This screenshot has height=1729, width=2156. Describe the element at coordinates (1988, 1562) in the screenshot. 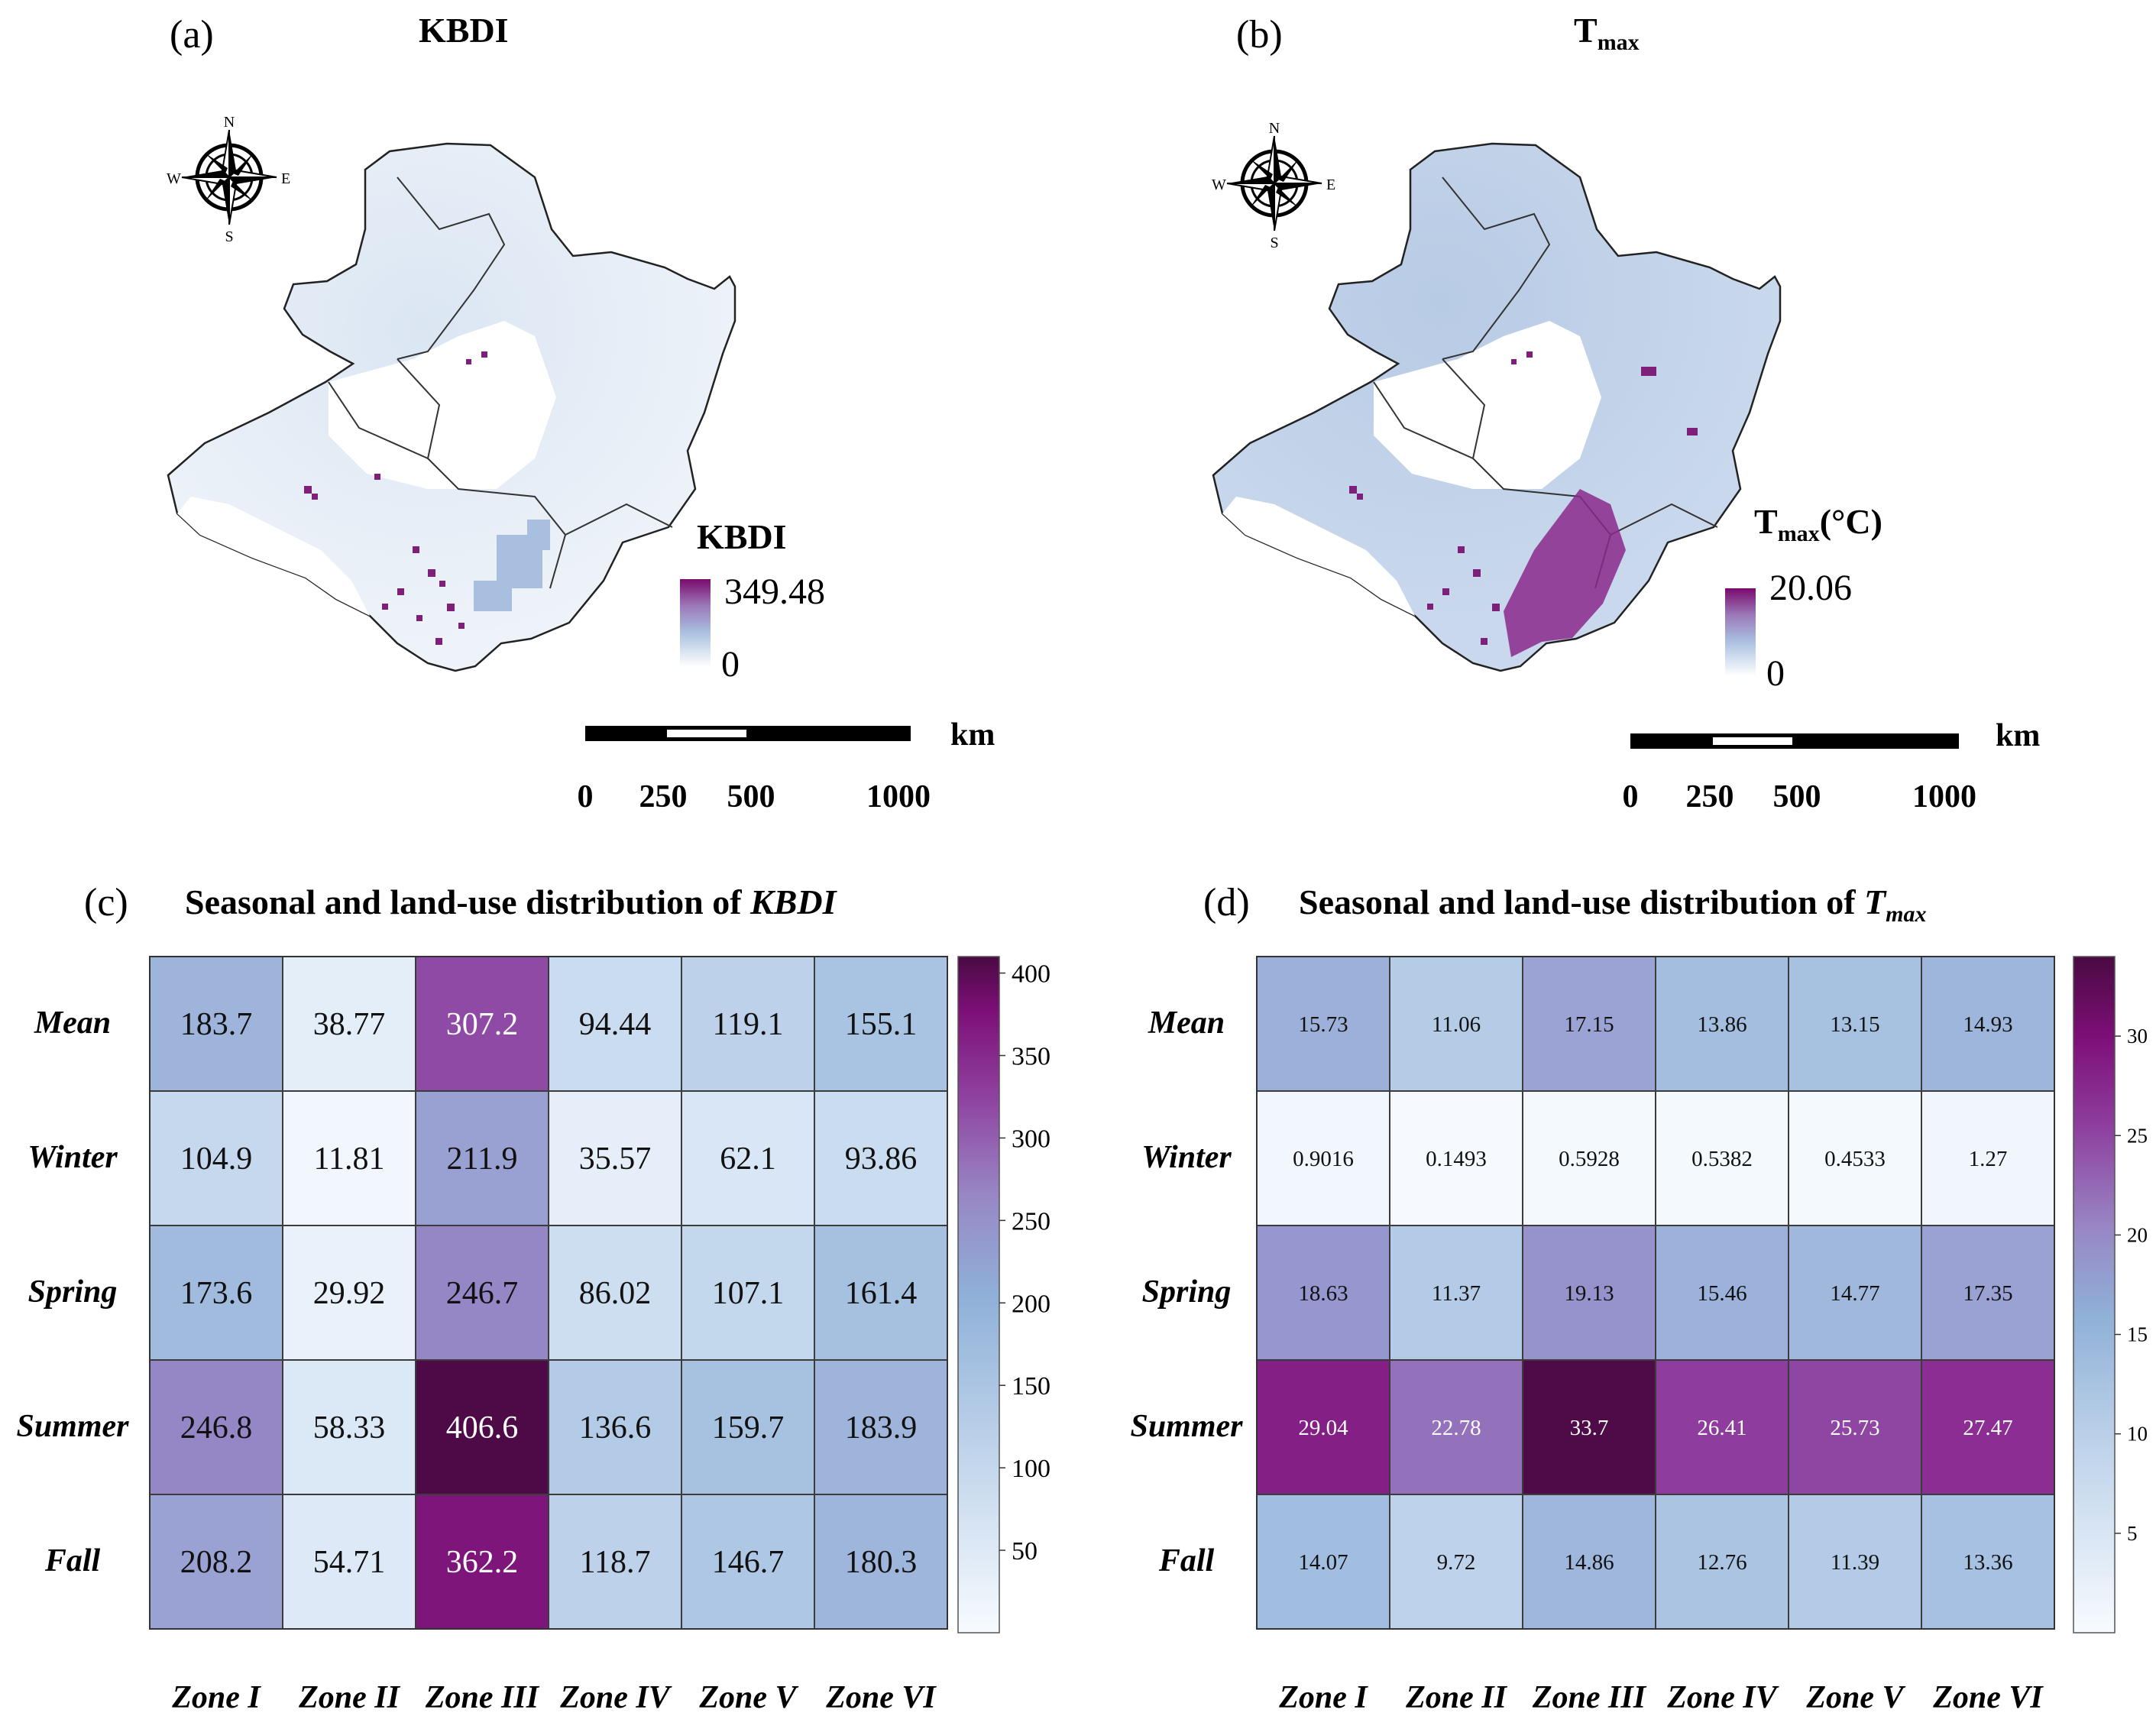

I see `cell-value-label: 13.36` at that location.